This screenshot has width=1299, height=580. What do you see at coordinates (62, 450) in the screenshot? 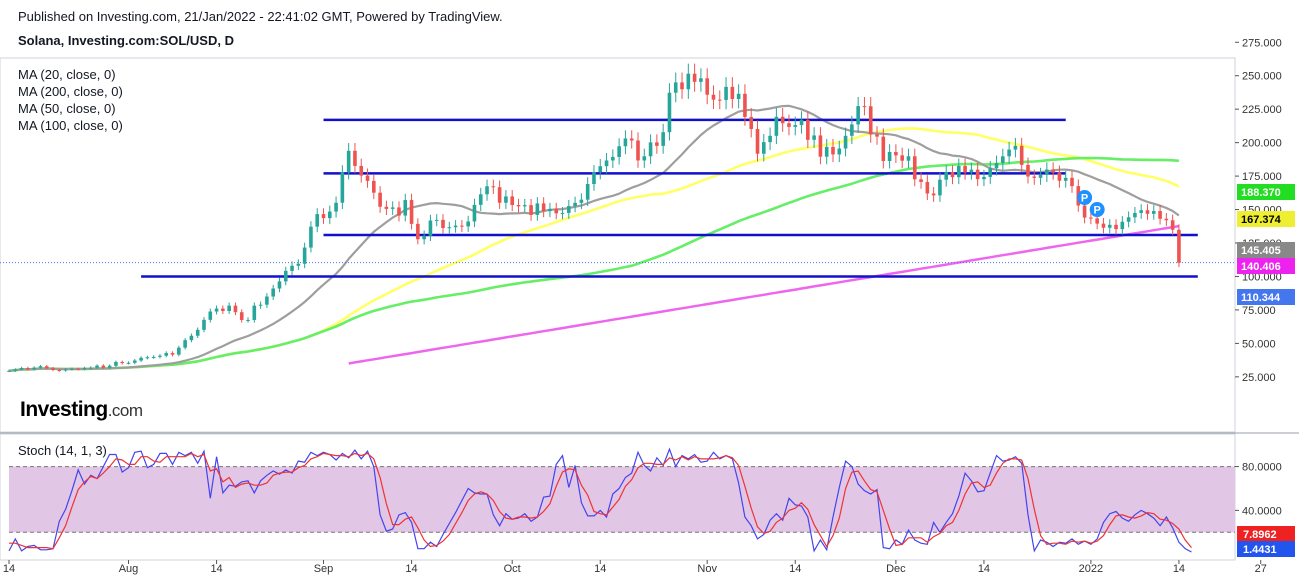
I see `stoch-legend: Stoch (14, 1, 3)` at bounding box center [62, 450].